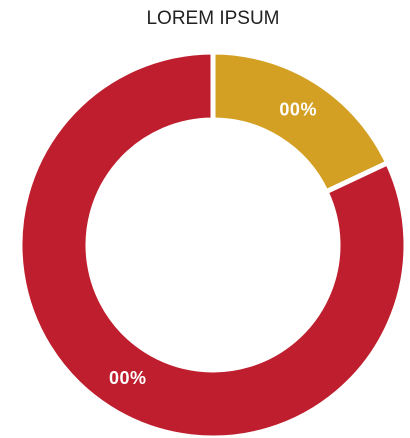  Describe the element at coordinates (300, 122) in the screenshot. I see `donut-segment` at that location.